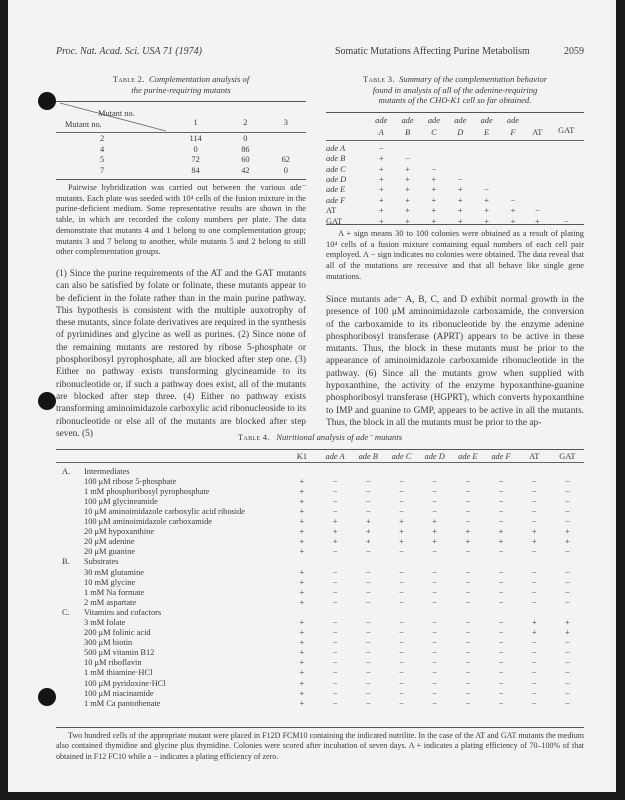 This screenshot has width=625, height=800. What do you see at coordinates (113, 117) in the screenshot?
I see `diagonal-header-line` at bounding box center [113, 117].